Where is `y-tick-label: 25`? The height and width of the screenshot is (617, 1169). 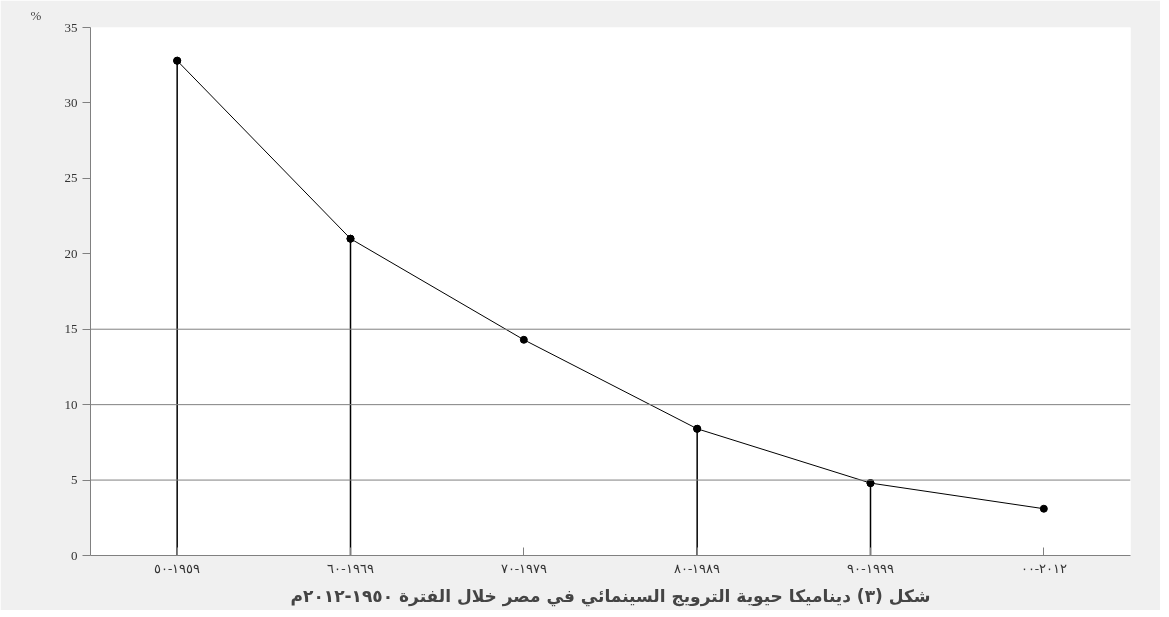 y-tick-label: 25 is located at coordinates (71, 178).